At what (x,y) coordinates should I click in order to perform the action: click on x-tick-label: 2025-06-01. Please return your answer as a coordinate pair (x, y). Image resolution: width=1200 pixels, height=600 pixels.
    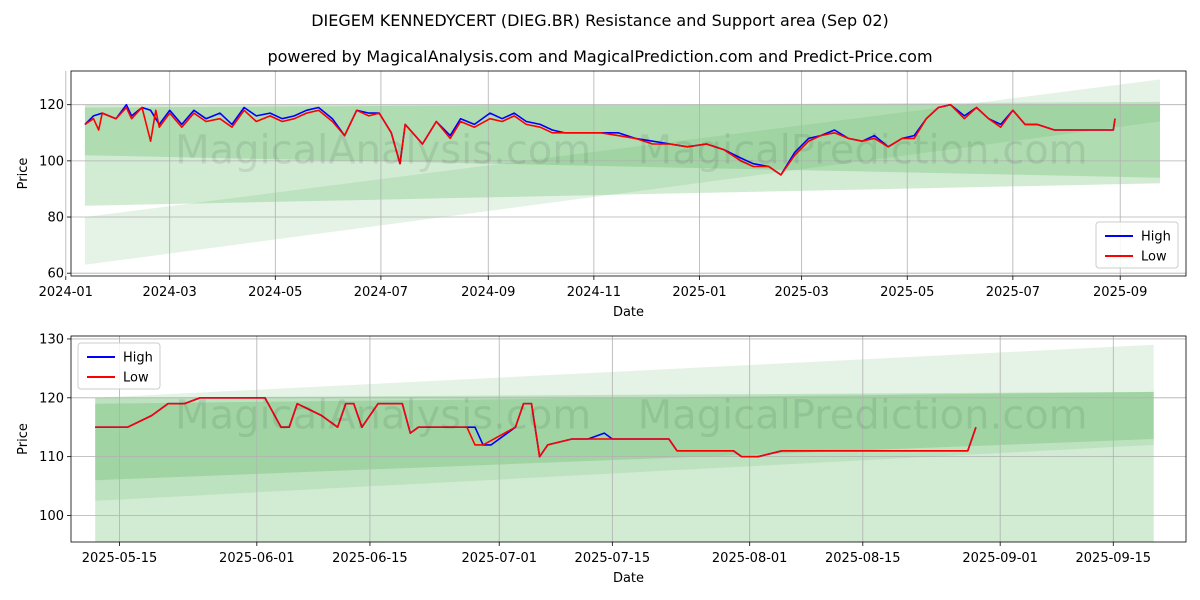
    Looking at the image, I should click on (257, 558).